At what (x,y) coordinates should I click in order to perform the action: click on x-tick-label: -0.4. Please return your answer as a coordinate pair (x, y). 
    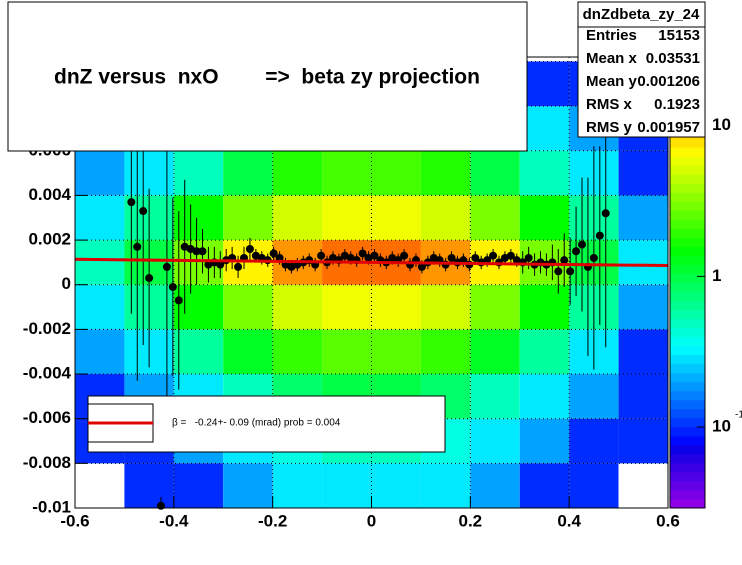
    Looking at the image, I should click on (174, 520).